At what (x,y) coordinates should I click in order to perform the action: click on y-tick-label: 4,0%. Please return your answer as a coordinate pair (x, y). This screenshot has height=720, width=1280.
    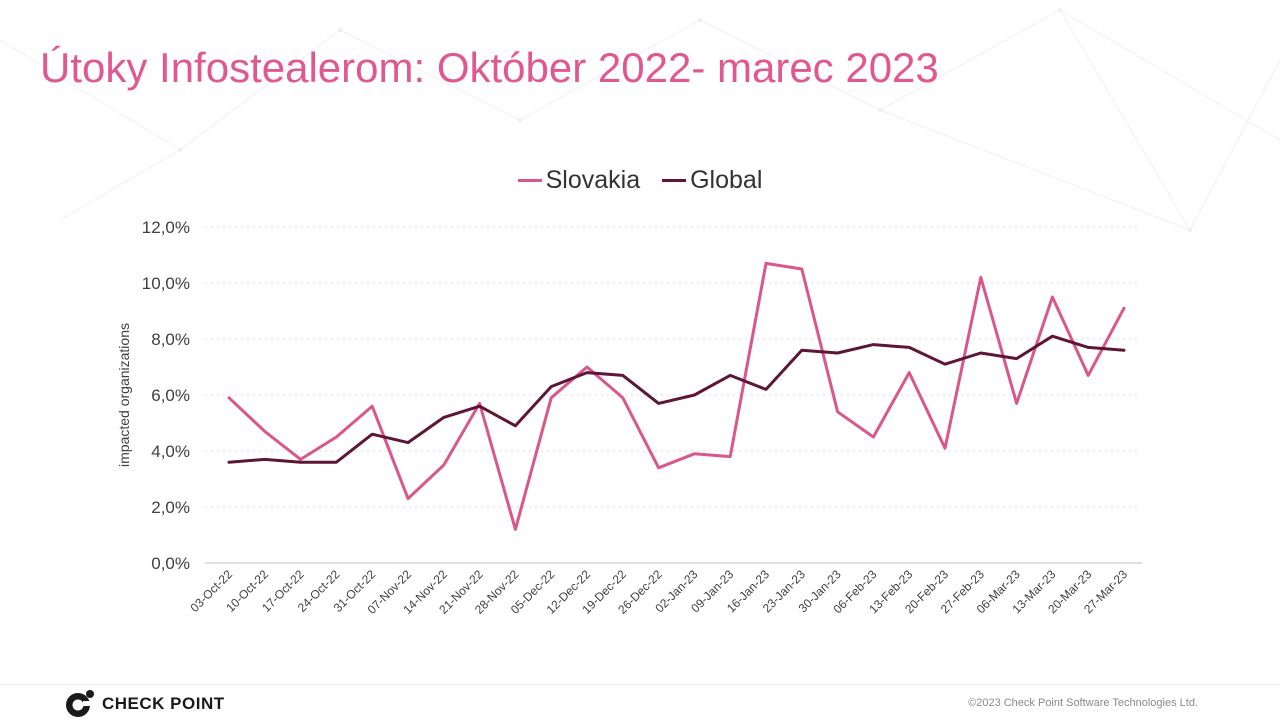
    Looking at the image, I should click on (170, 451).